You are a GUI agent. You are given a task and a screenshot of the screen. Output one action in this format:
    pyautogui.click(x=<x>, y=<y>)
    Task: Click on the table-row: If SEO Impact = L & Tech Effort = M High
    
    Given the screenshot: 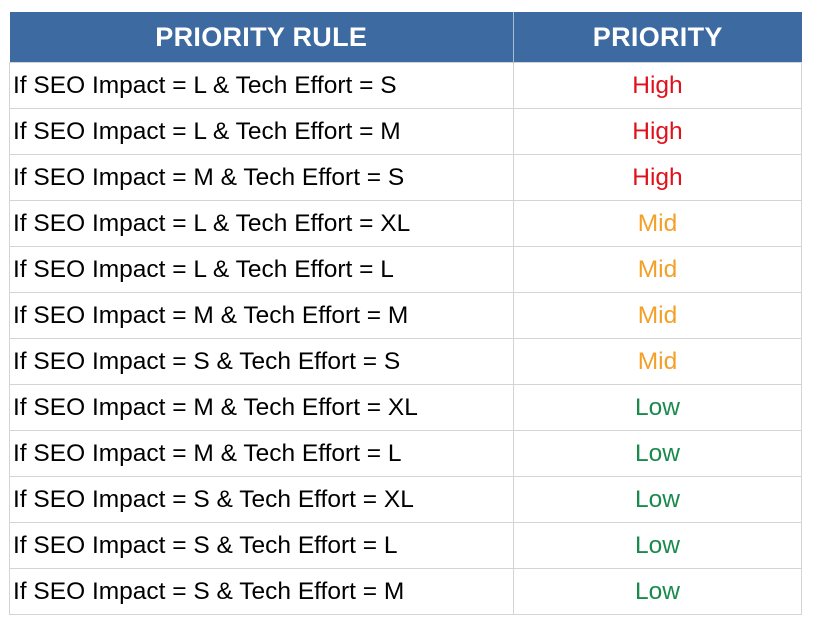 What is the action you would take?
    pyautogui.click(x=405, y=131)
    